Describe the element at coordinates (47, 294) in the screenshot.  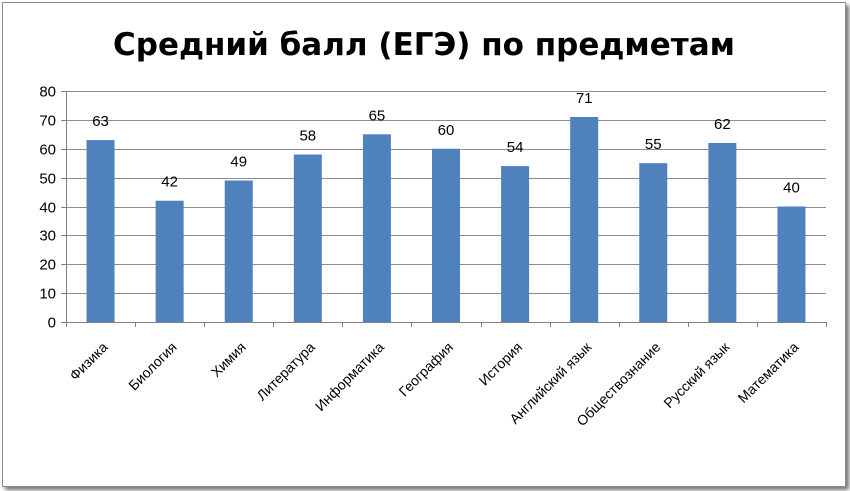
I see `y-tick-label: 10` at that location.